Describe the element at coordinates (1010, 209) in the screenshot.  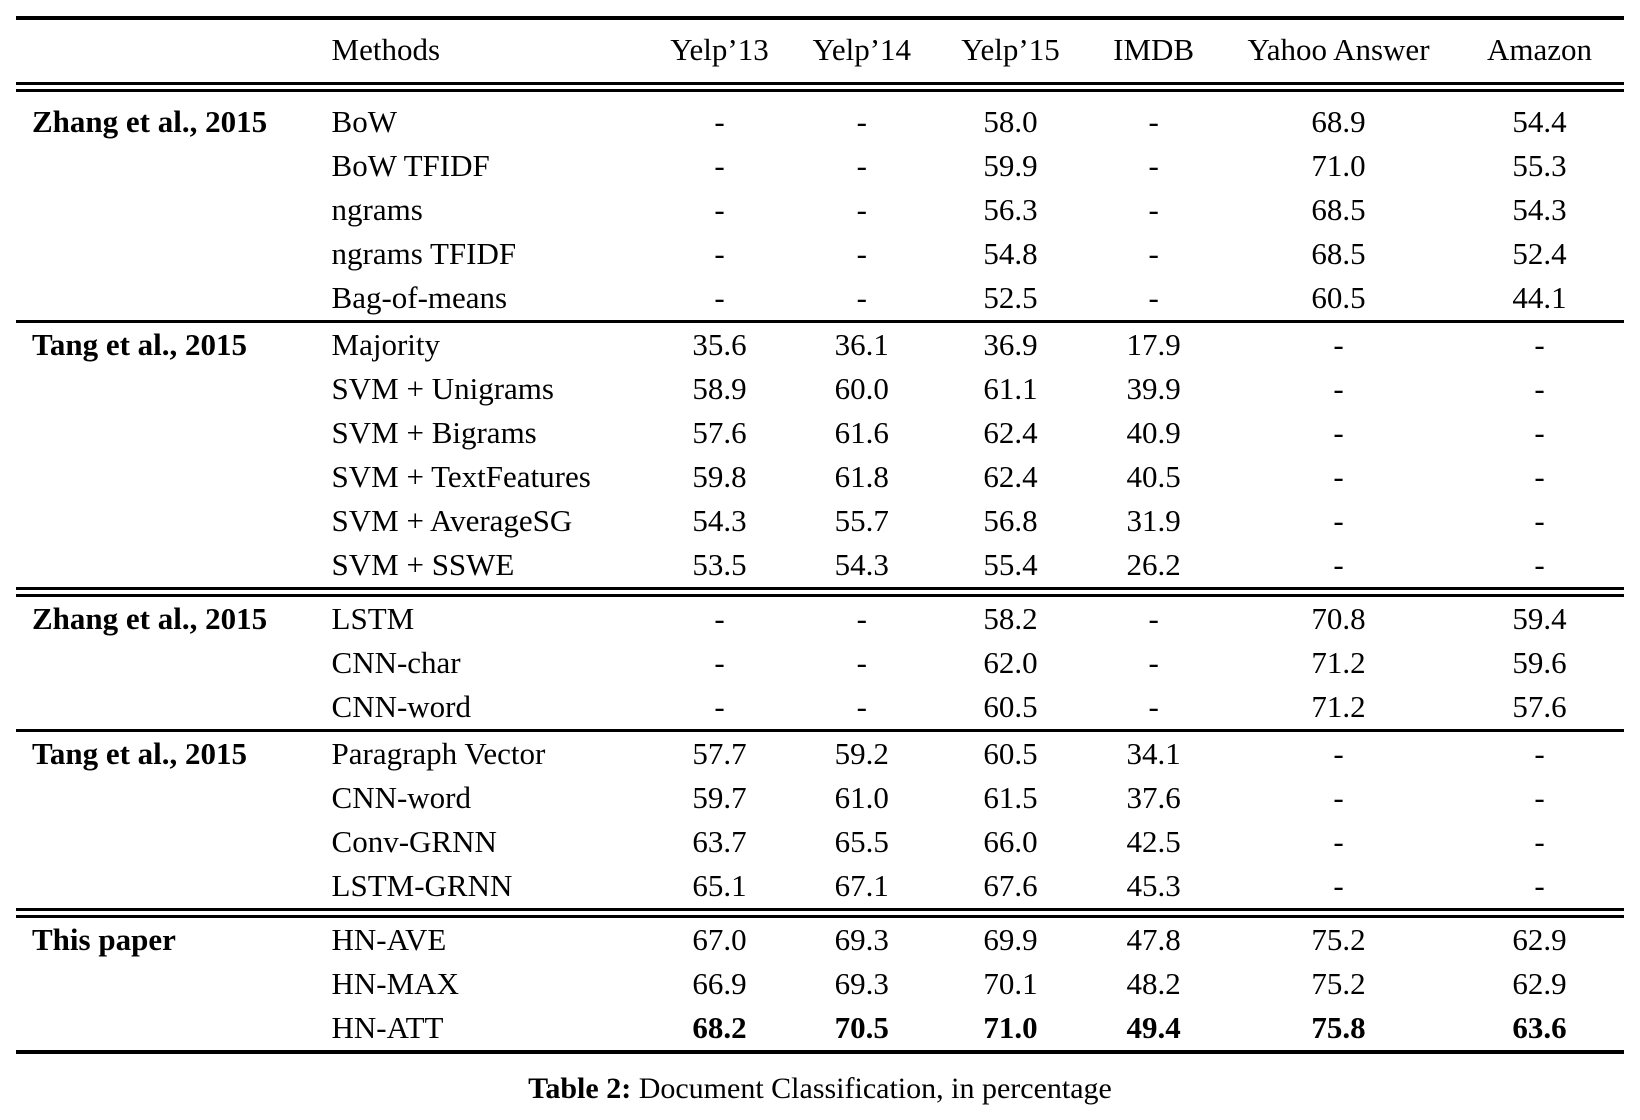
I see `value-cell: 56.3` at that location.